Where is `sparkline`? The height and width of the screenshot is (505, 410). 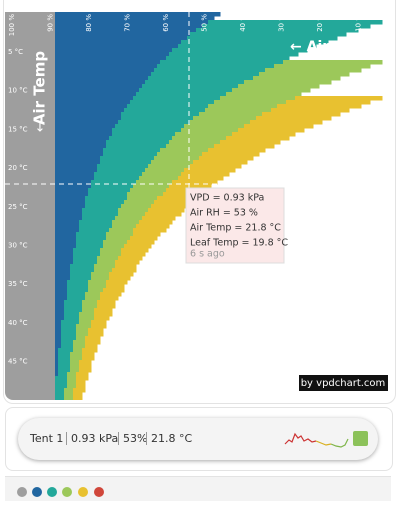
sparkline is located at coordinates (326, 439).